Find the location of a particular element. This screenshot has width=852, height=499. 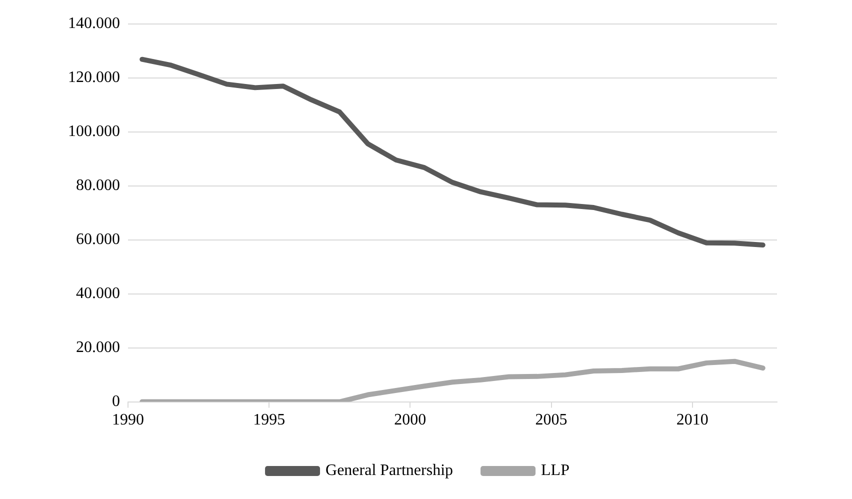

x-tick-label: 2005 is located at coordinates (551, 420).